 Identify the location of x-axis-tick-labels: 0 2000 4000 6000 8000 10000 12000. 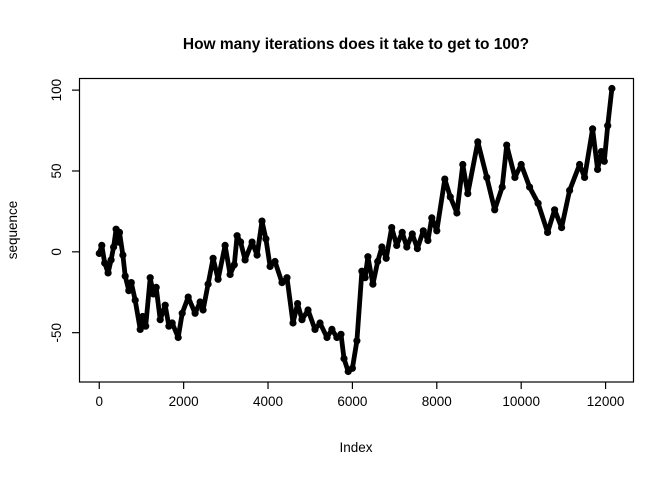
(359, 401).